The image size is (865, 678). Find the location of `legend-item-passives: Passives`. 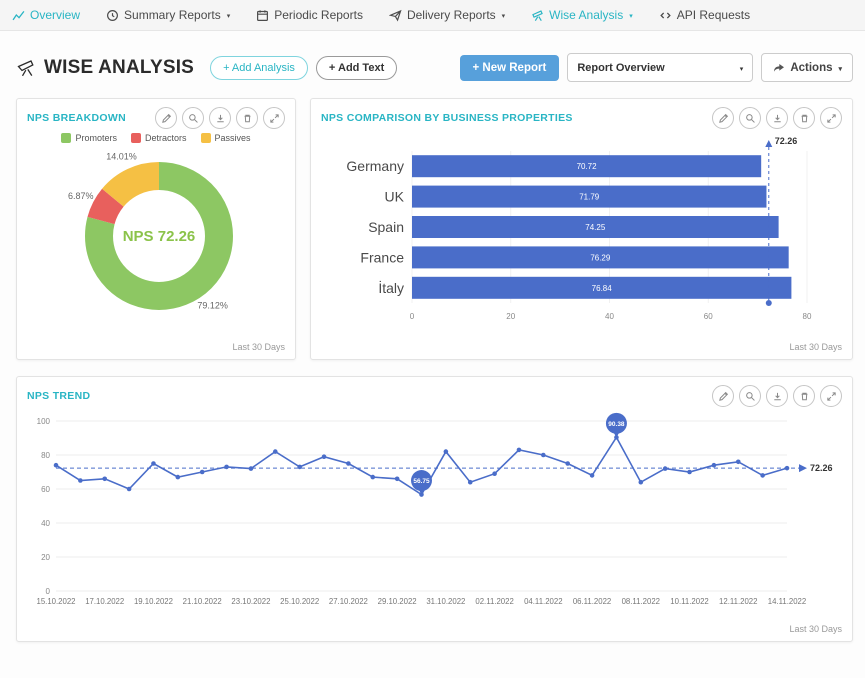

legend-item-passives: Passives is located at coordinates (225, 138).